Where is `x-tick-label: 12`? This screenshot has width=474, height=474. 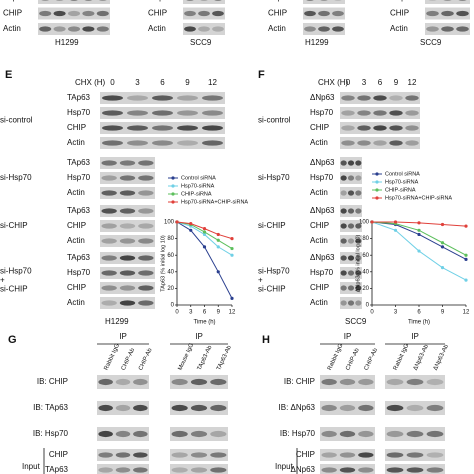
x-tick-label: 12 is located at coordinates (232, 313).